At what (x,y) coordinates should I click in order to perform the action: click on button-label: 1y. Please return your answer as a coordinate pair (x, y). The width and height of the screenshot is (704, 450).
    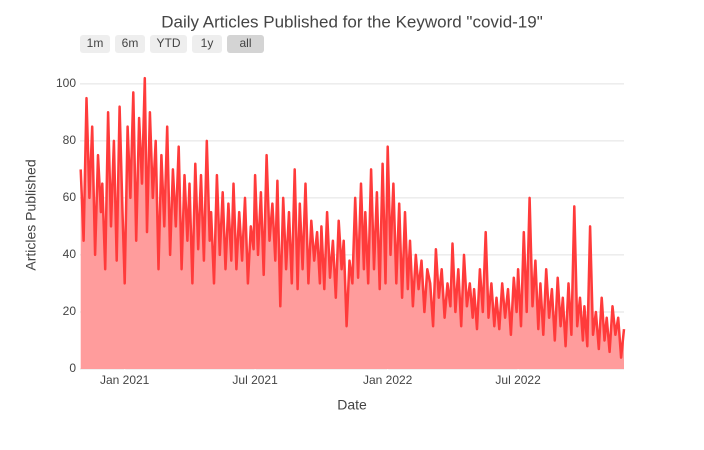
    Looking at the image, I should click on (207, 43).